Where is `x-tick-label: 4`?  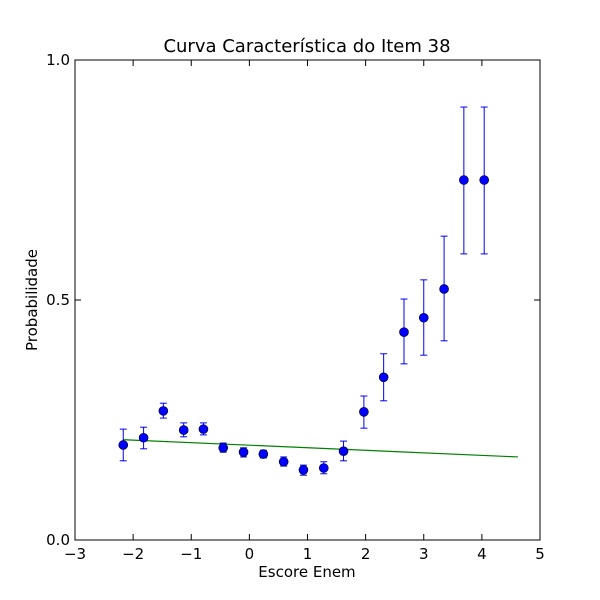 x-tick-label: 4 is located at coordinates (482, 554).